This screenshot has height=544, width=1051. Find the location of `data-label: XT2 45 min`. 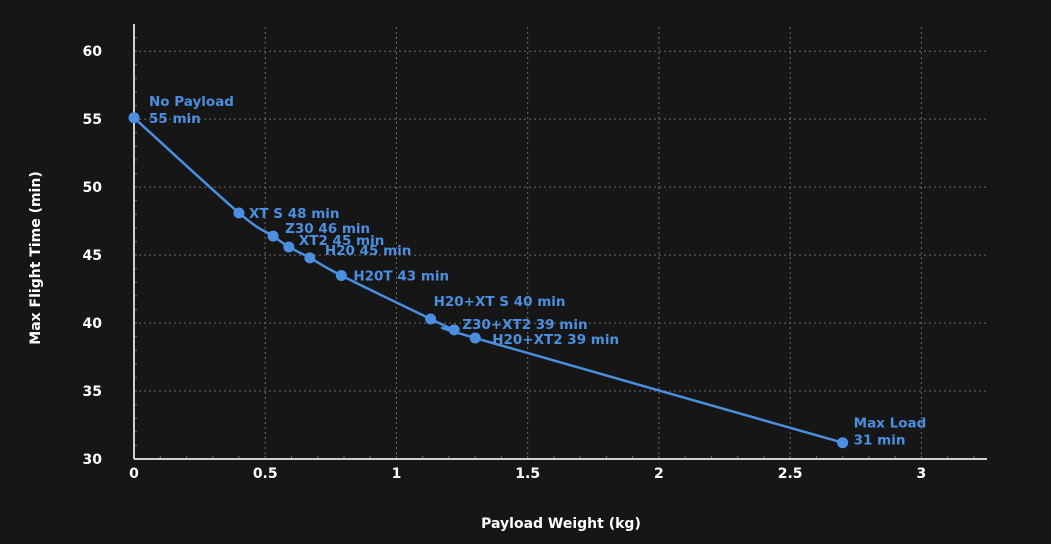

data-label: XT2 45 min is located at coordinates (342, 241).